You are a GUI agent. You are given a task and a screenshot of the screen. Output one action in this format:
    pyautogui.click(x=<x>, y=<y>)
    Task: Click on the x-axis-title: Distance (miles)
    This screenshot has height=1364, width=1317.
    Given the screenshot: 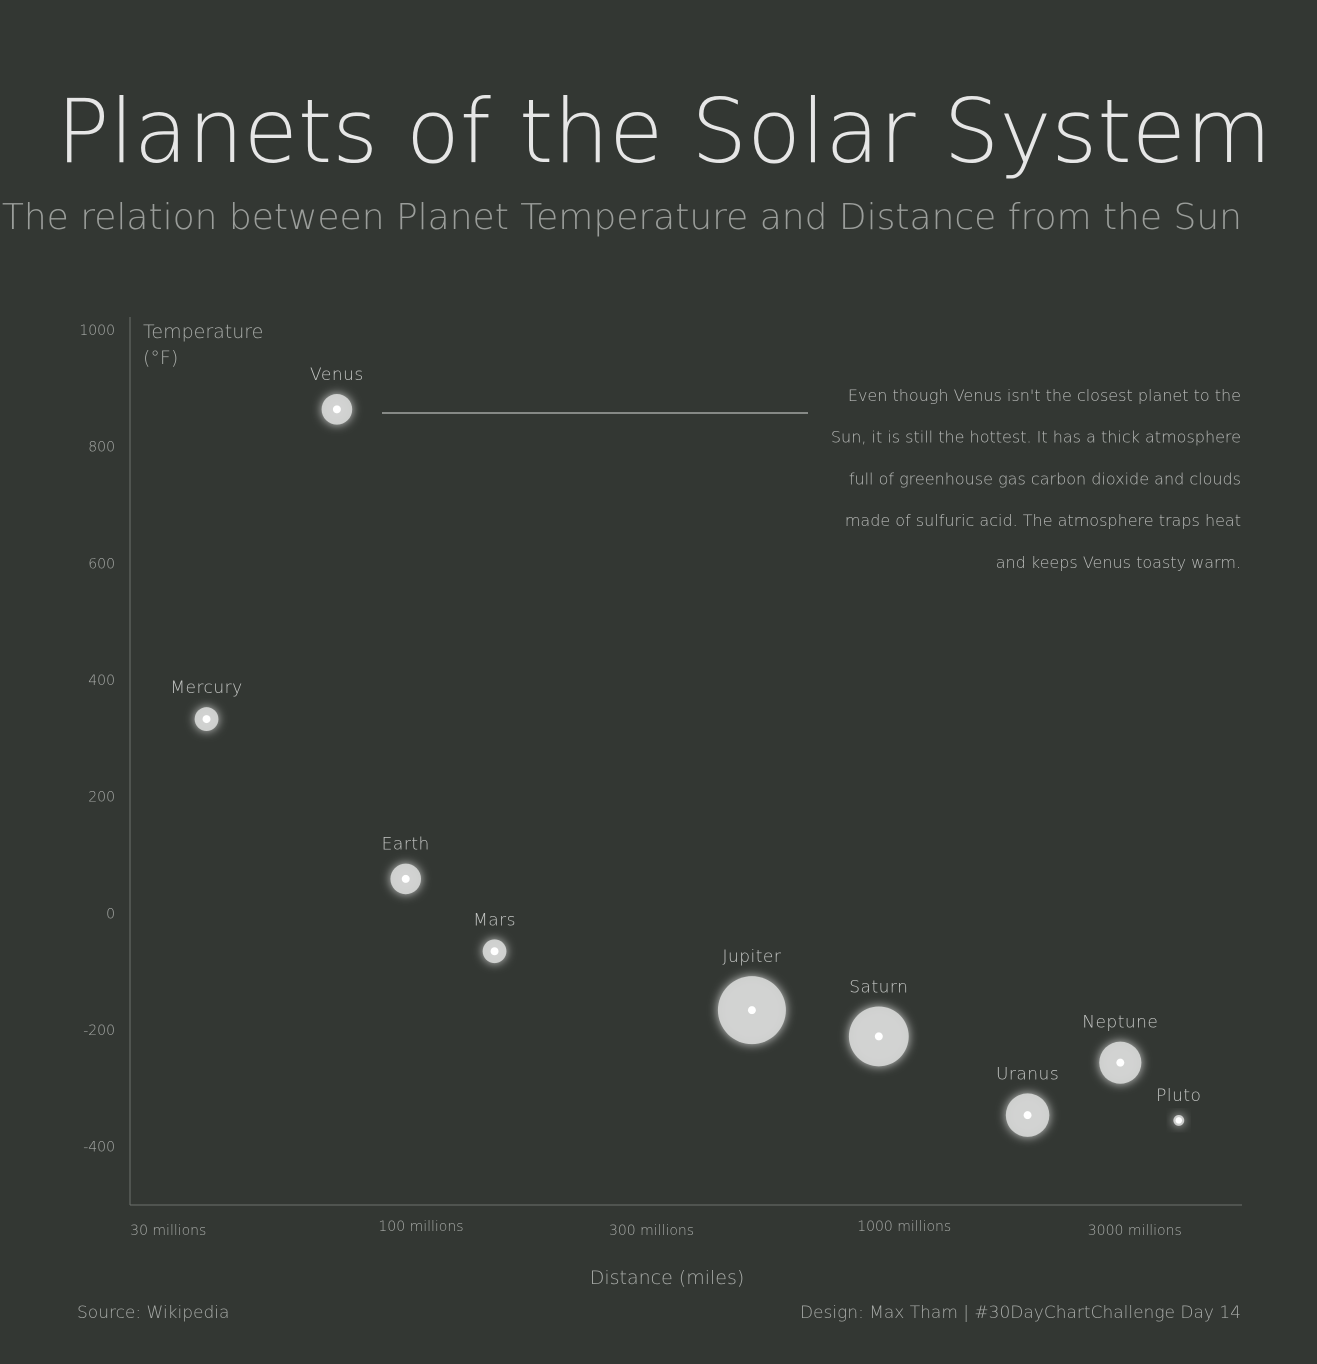 What is the action you would take?
    pyautogui.click(x=667, y=1278)
    